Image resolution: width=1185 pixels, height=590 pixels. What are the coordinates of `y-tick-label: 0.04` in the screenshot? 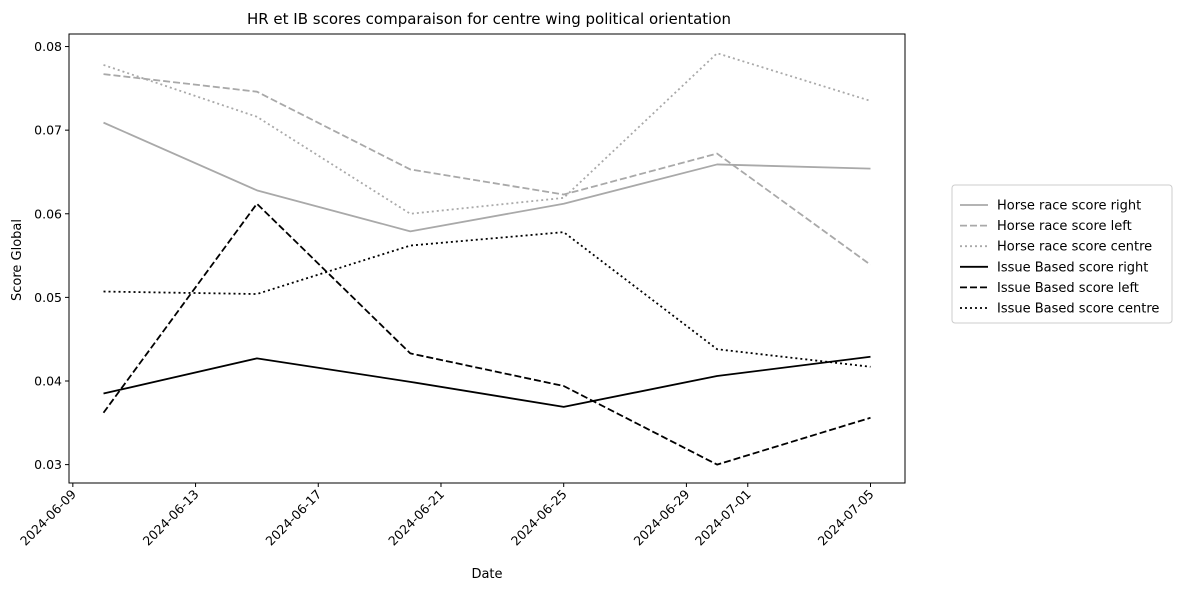 It's located at (48, 380).